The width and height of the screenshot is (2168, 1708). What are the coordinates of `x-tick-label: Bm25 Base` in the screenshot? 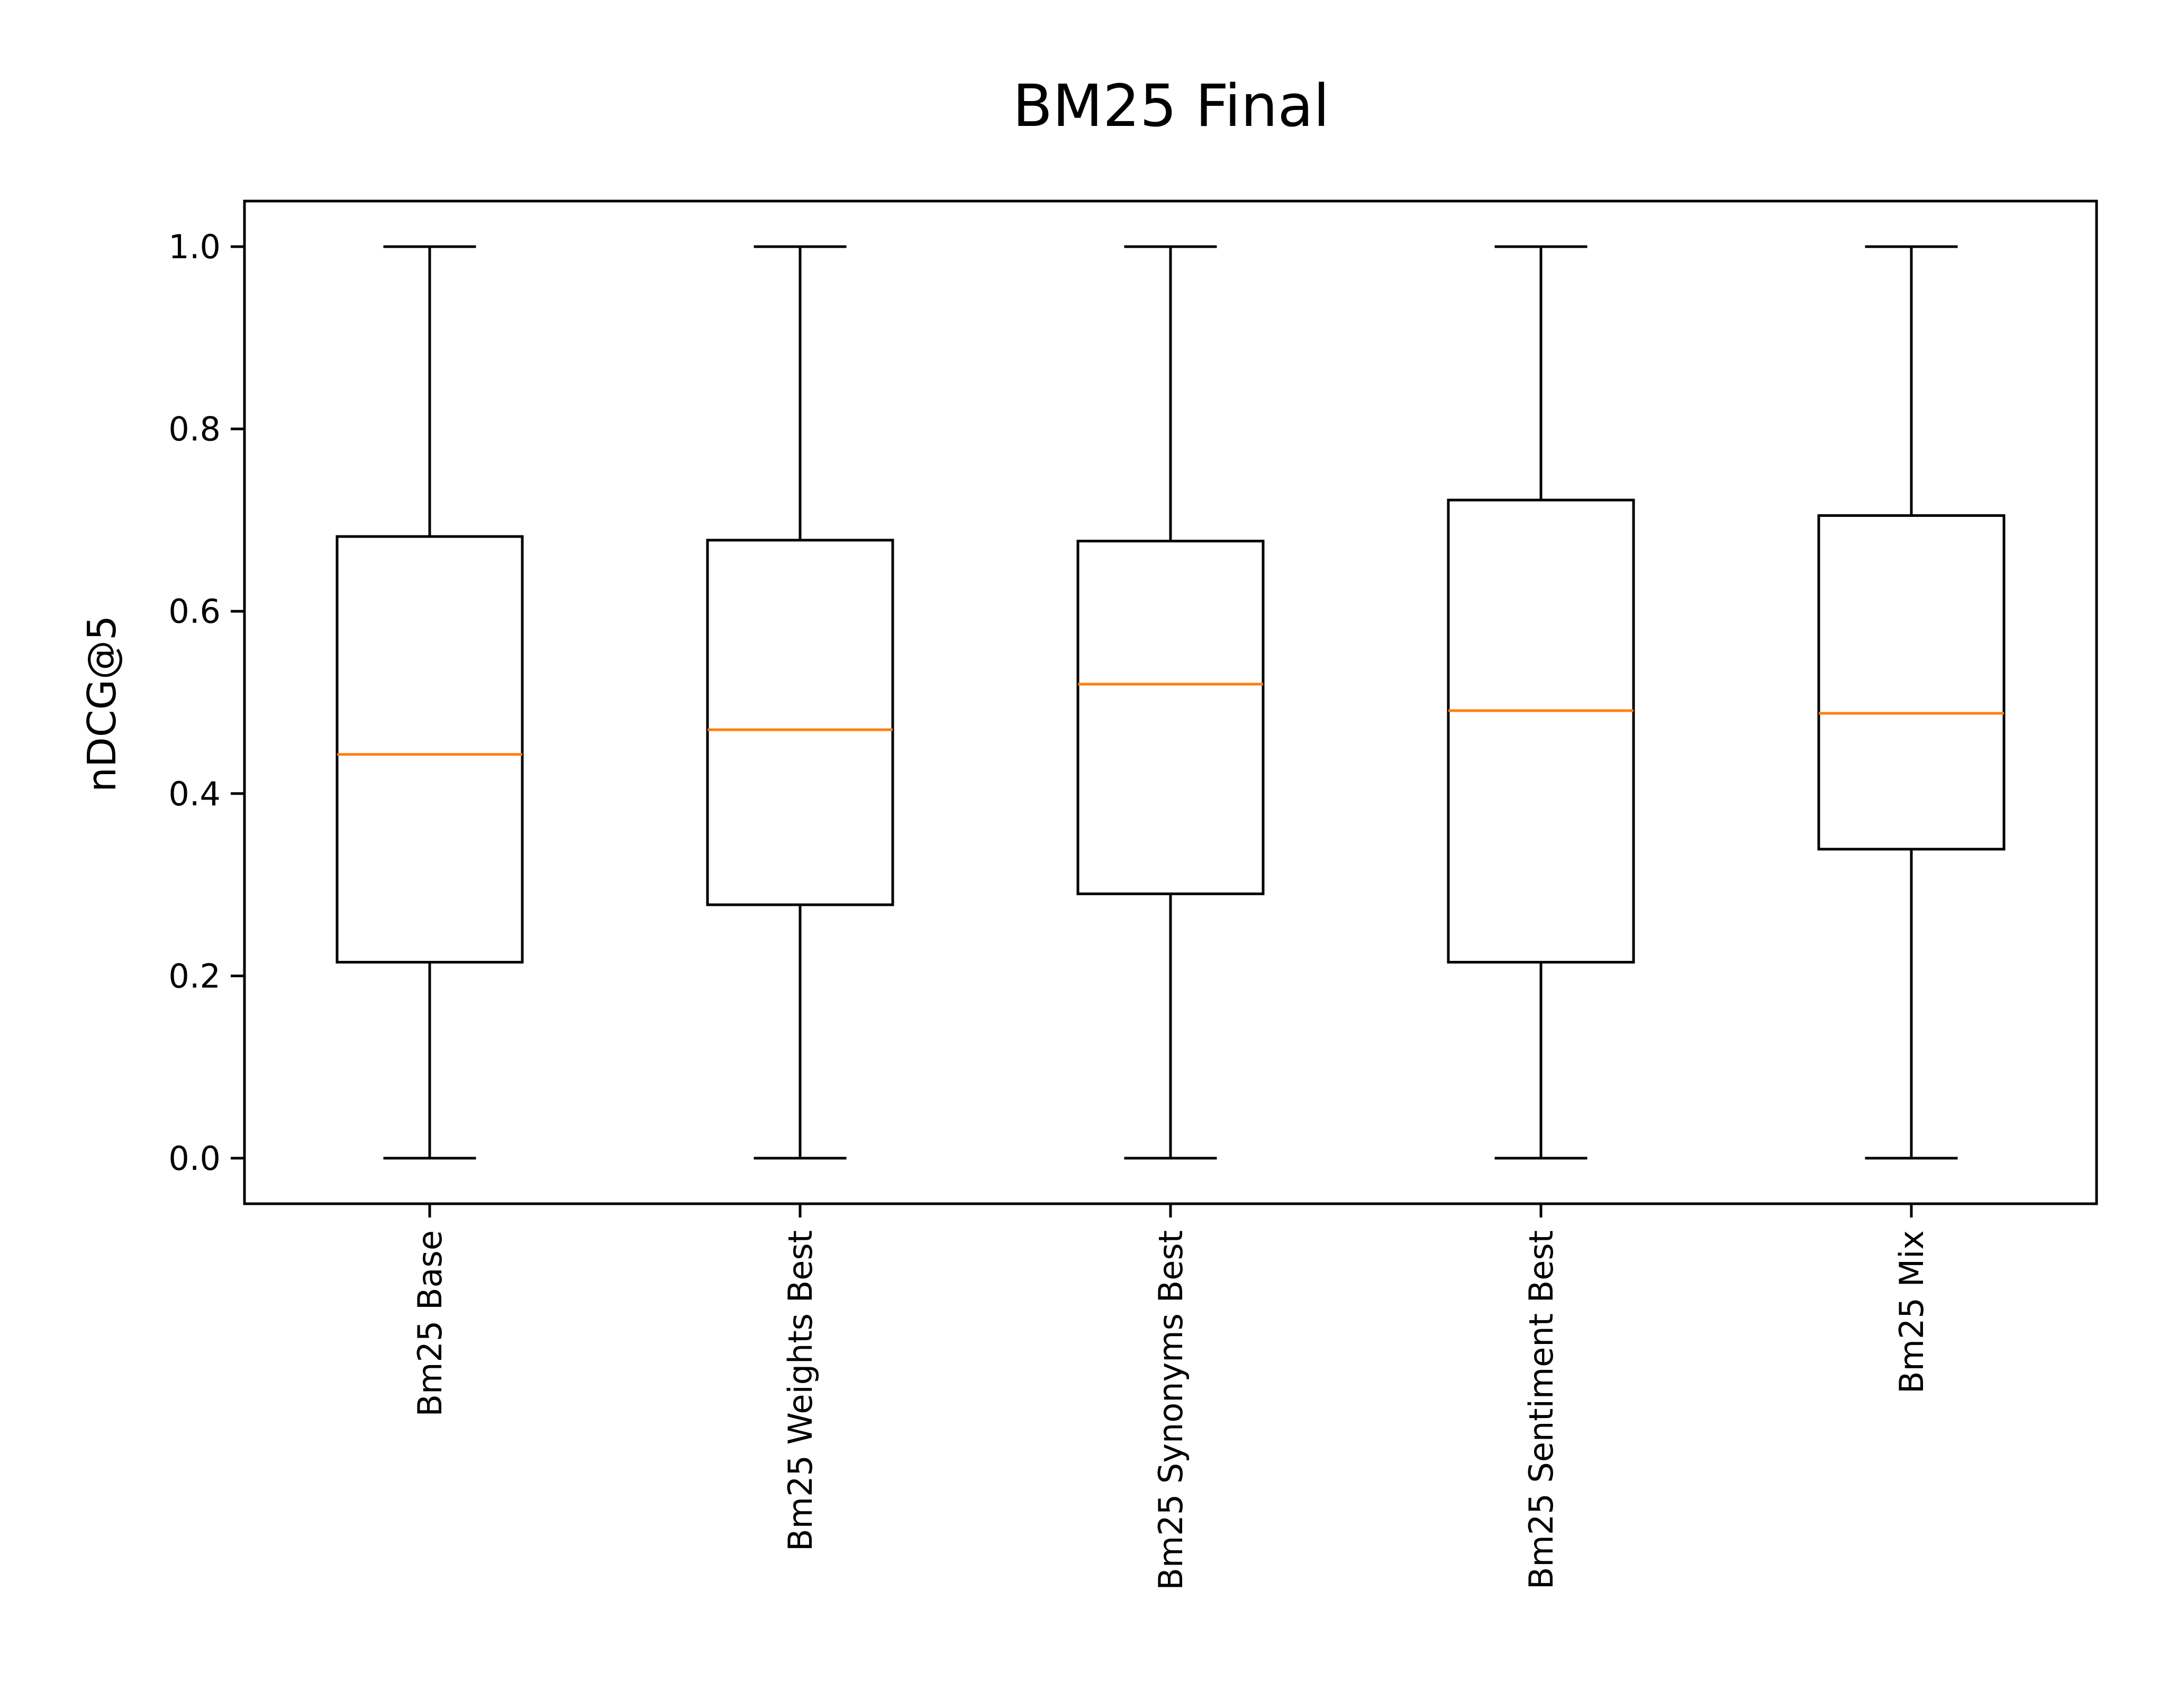 It's located at (430, 1323).